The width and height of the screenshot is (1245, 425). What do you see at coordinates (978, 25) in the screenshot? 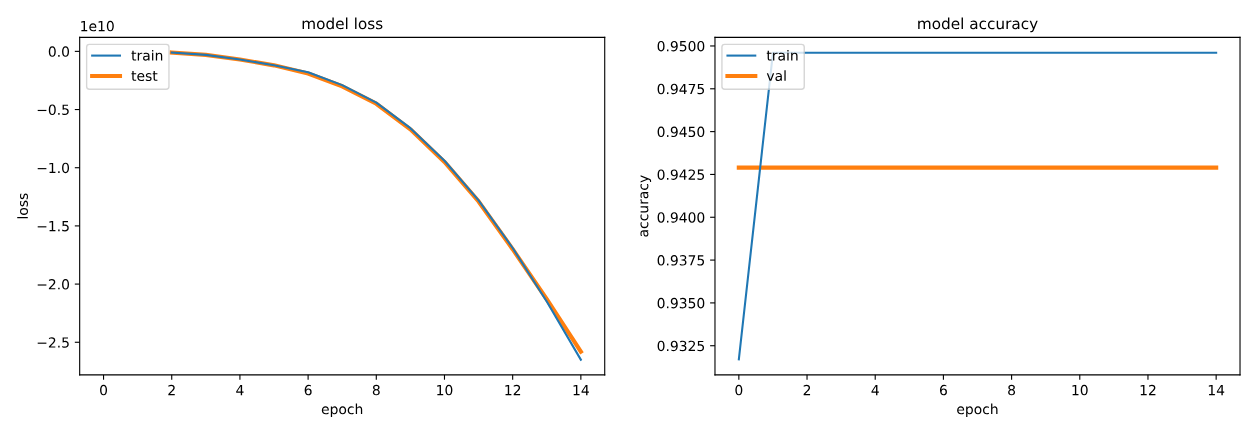
I see `chart-title: model accuracy` at bounding box center [978, 25].